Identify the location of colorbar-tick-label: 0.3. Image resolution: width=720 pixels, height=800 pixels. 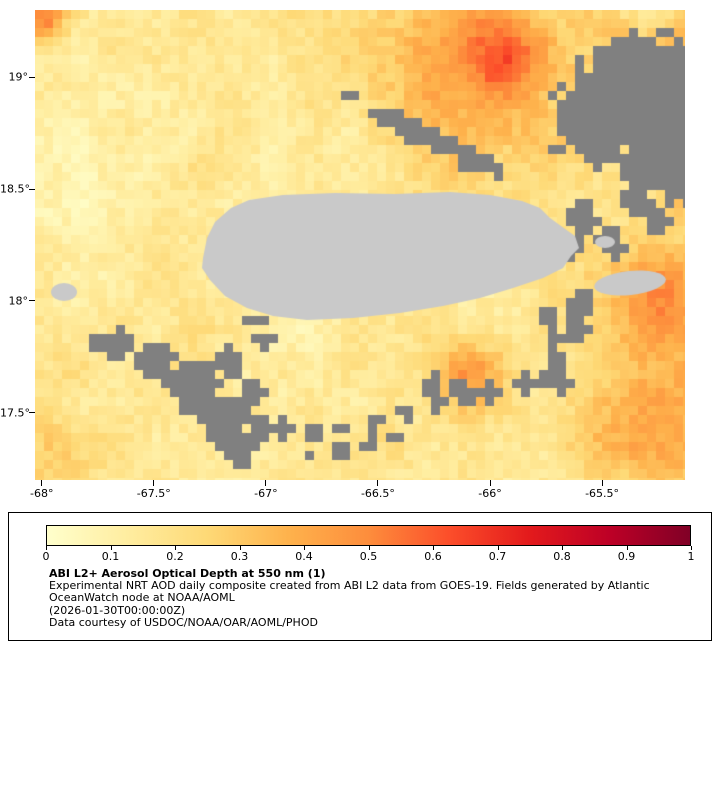
(239, 556).